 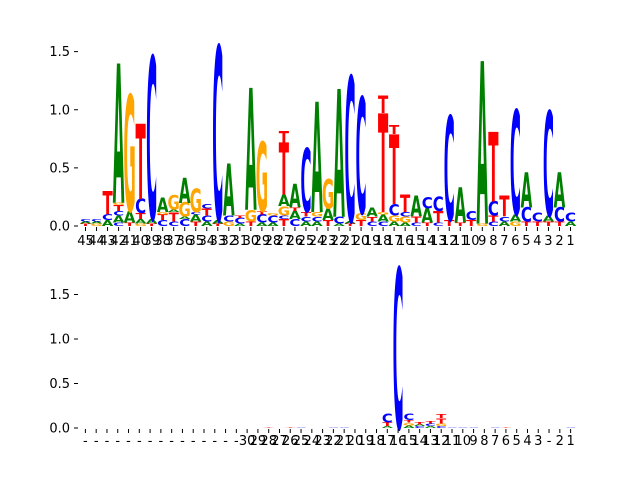 I want to click on y-tick-label: 1.0, so click(x=59, y=110).